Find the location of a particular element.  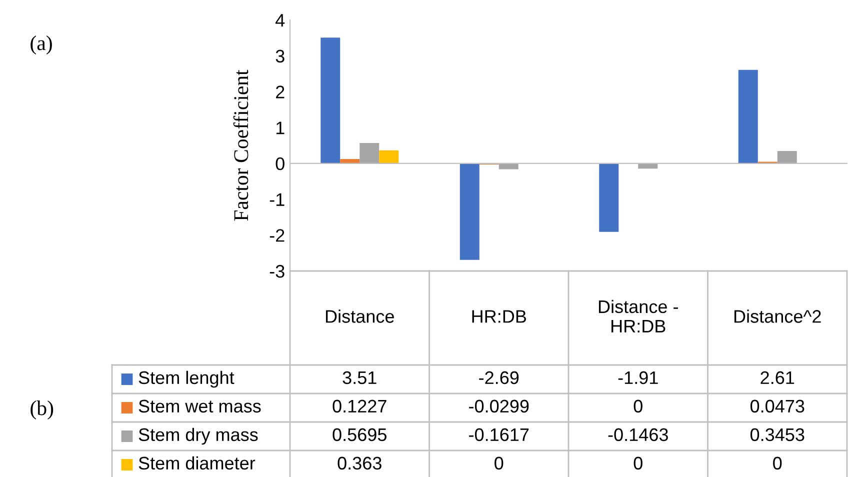

legend-label: Stem lenght is located at coordinates (186, 379).